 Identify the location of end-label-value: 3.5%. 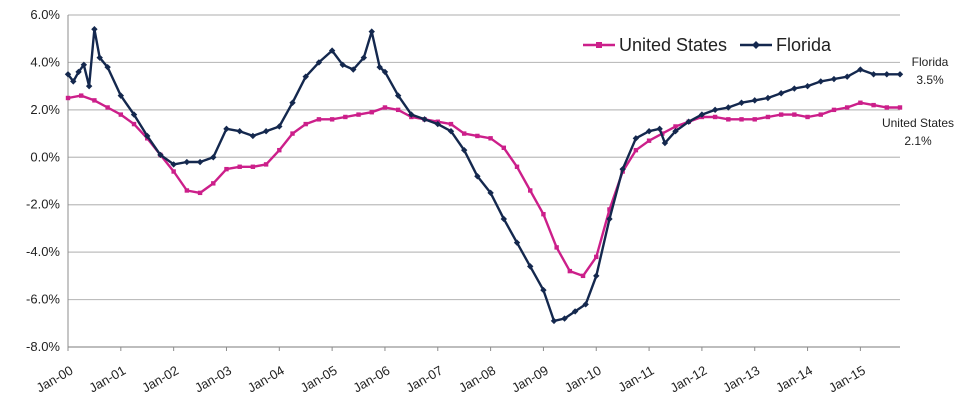
(930, 80).